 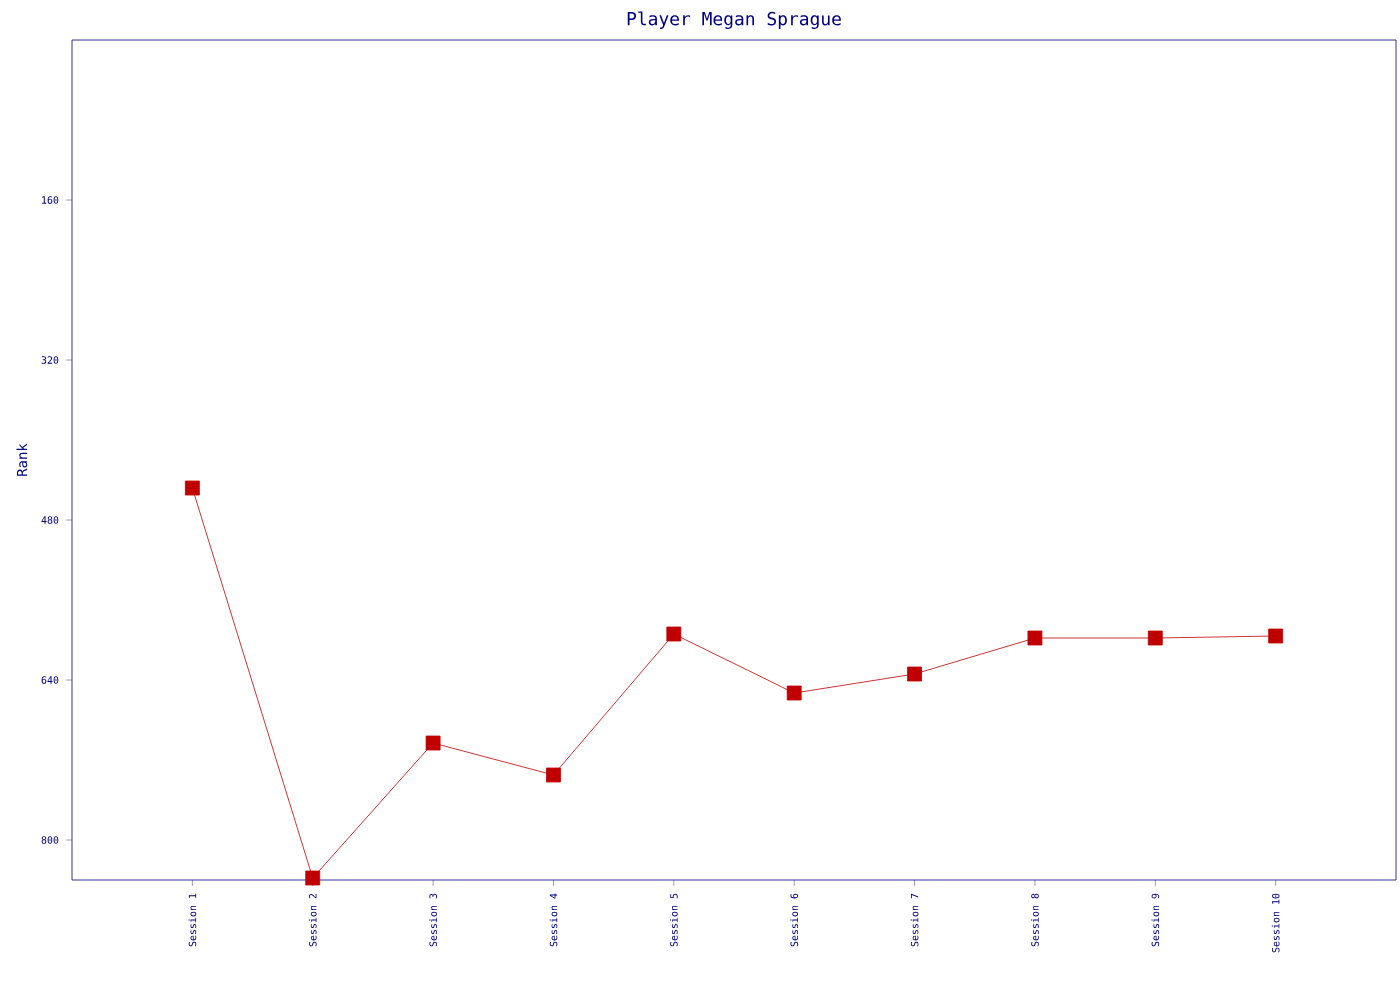 I want to click on chart-title: Player Megan Sprague, so click(x=734, y=20).